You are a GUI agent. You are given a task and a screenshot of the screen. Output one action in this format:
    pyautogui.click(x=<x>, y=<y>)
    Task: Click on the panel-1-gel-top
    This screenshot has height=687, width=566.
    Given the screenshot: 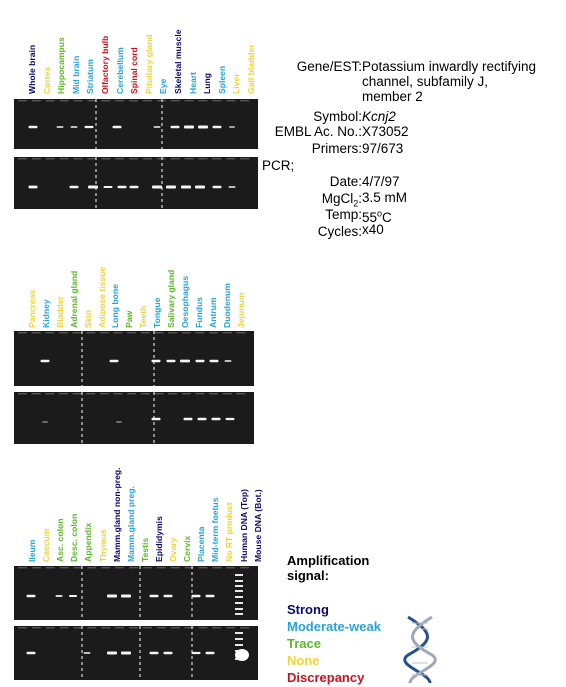 What is the action you would take?
    pyautogui.click(x=136, y=124)
    